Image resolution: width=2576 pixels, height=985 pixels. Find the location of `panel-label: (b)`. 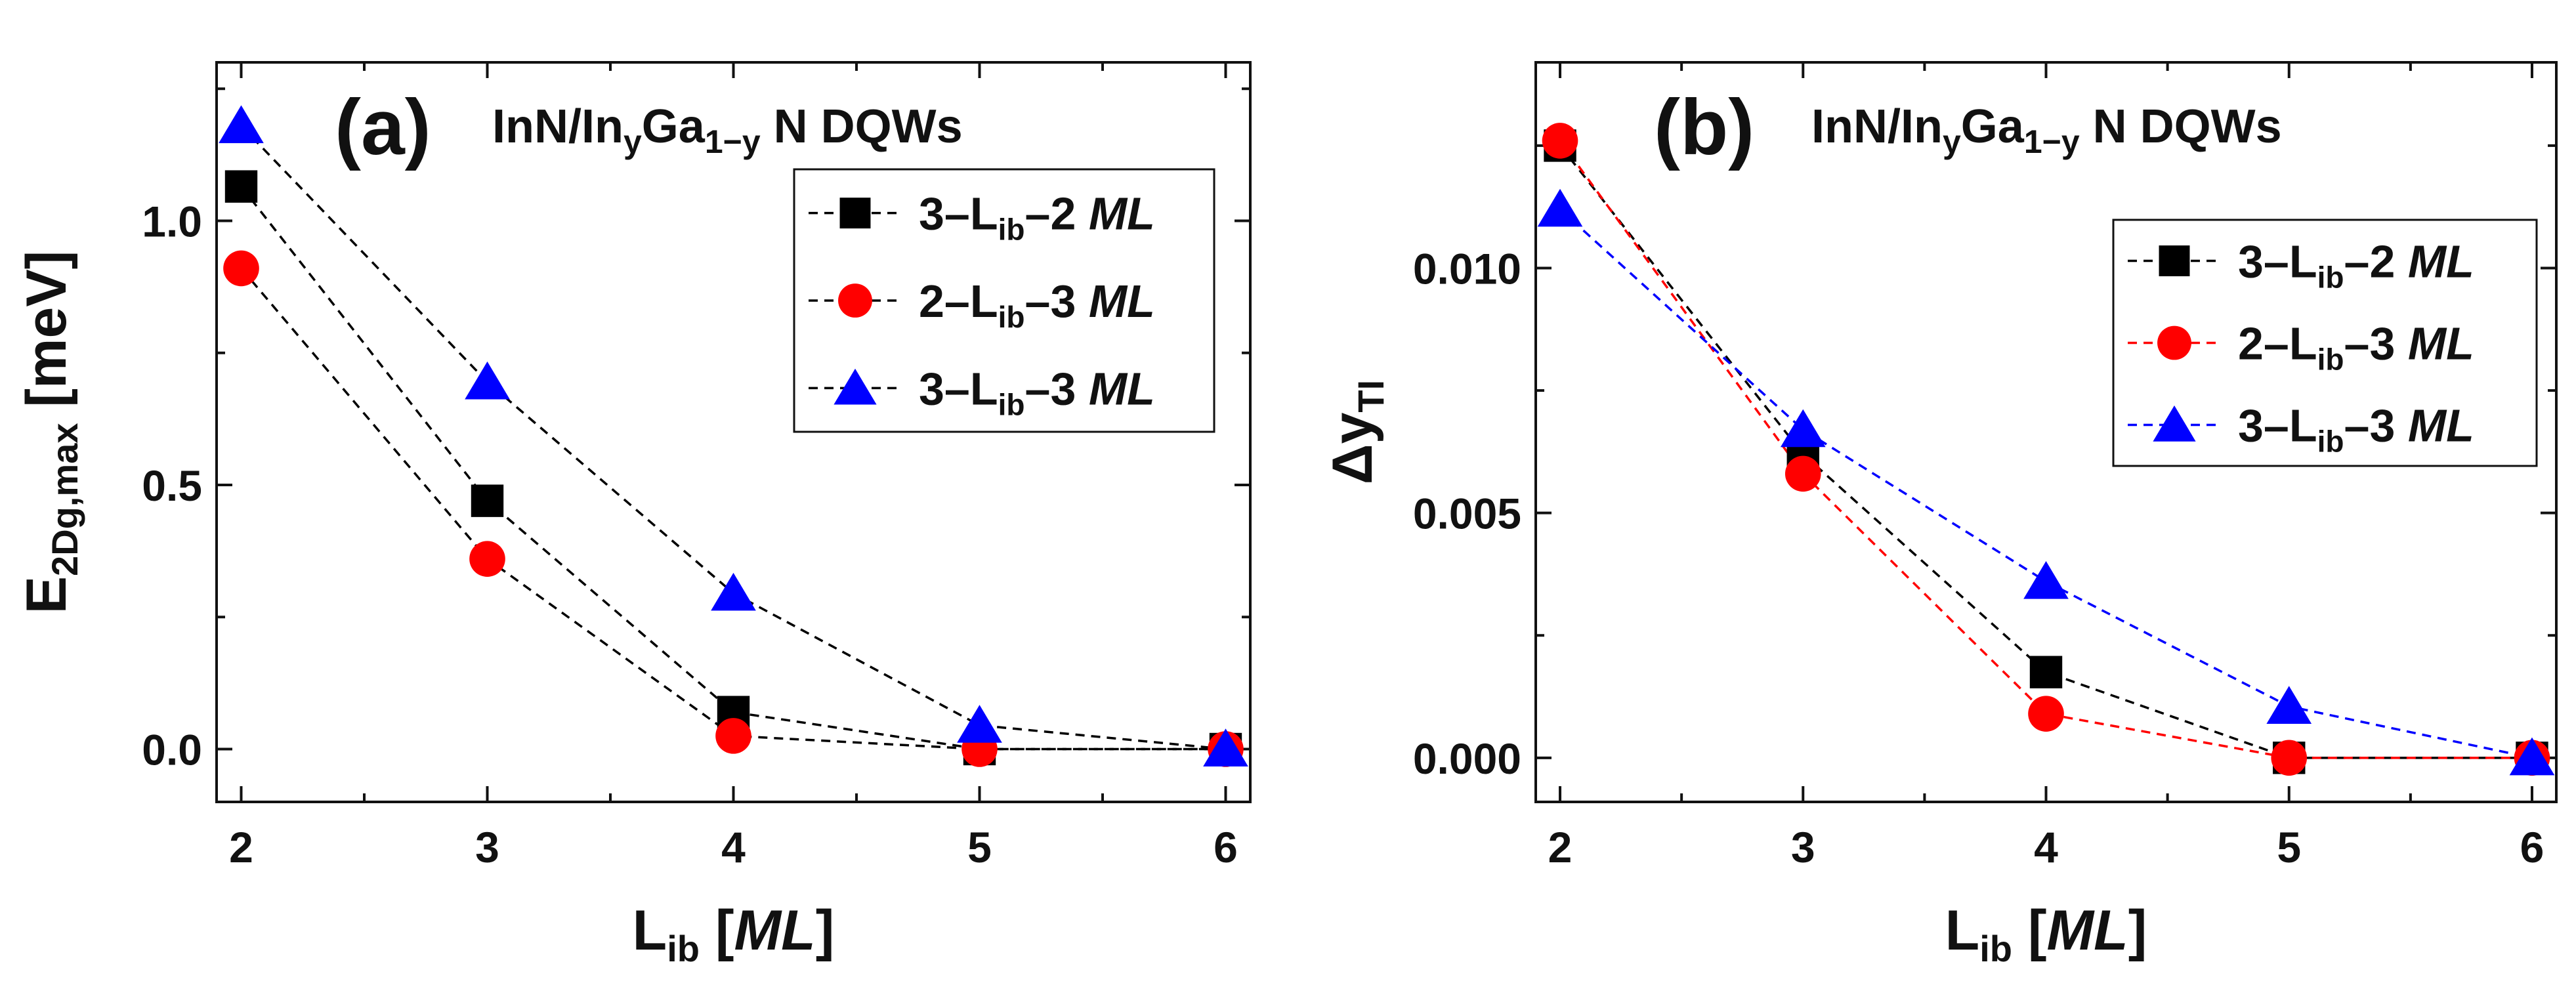

panel-label: (b) is located at coordinates (1704, 127).